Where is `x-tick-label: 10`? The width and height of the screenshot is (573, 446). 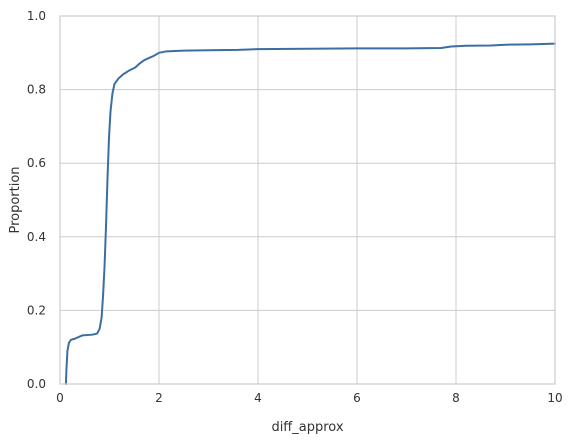 x-tick-label: 10 is located at coordinates (554, 398).